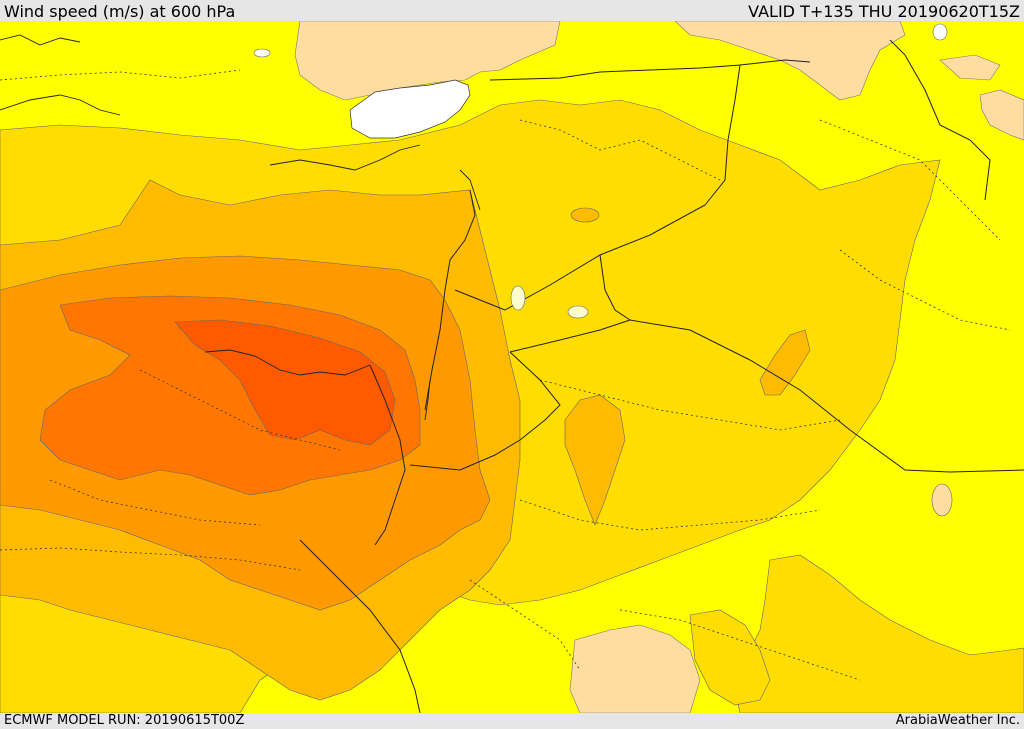  Describe the element at coordinates (785, 362) in the screenshot. I see `wind-level-2-east` at that location.